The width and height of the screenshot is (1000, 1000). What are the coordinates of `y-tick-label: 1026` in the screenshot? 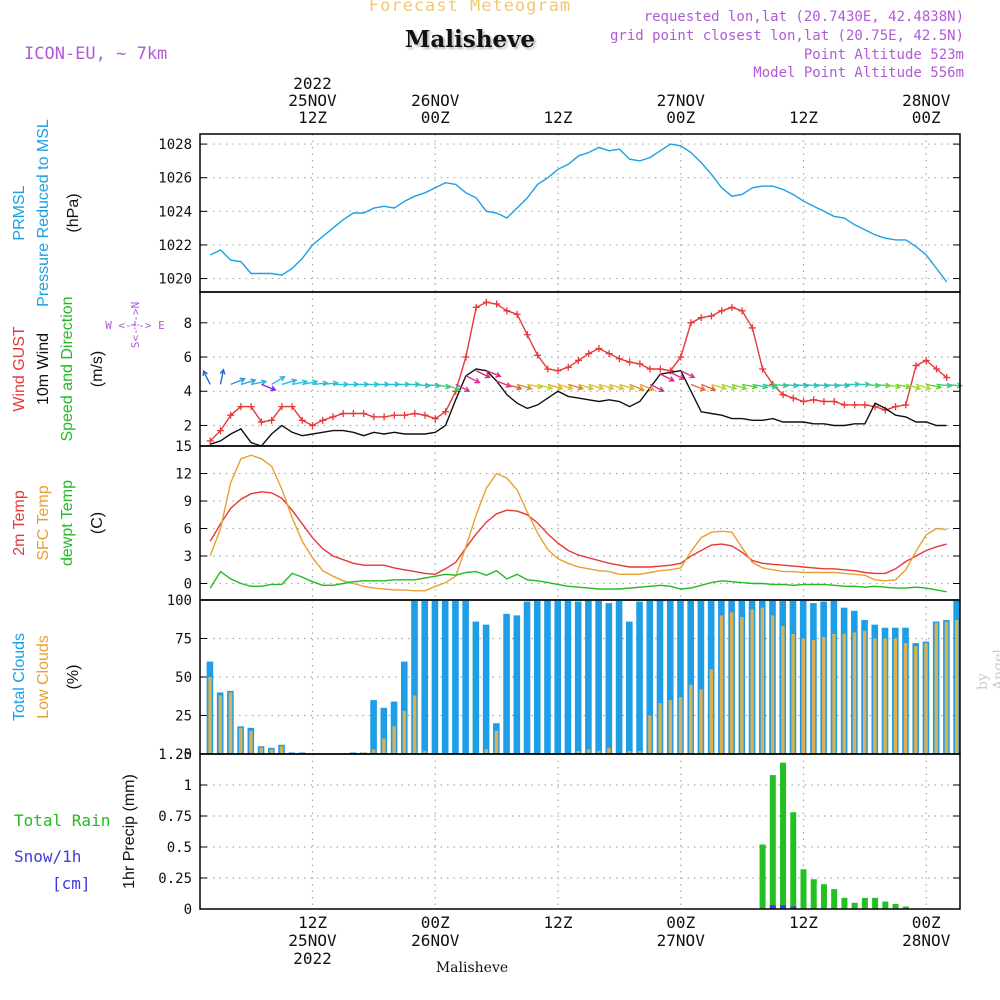 It's located at (175, 179).